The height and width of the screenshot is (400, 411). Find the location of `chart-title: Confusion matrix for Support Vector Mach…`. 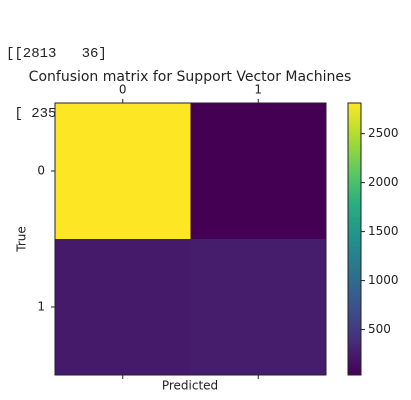

chart-title: Confusion matrix for Support Vector Mach… is located at coordinates (190, 77).